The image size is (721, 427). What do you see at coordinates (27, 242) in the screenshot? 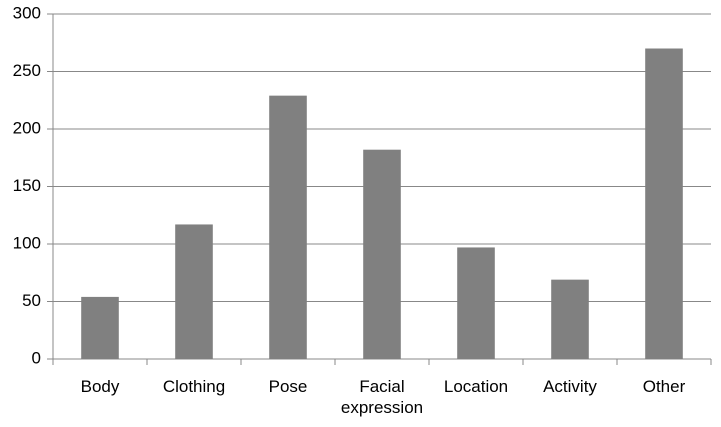
I see `y-tick-label: 100` at bounding box center [27, 242].